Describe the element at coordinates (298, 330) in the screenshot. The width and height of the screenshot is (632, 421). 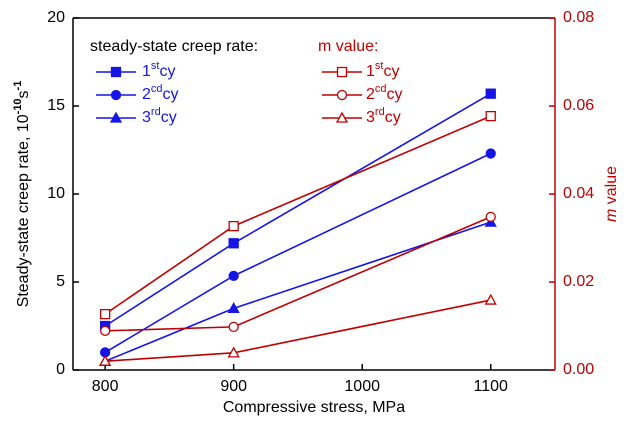
I see `series-line` at that location.